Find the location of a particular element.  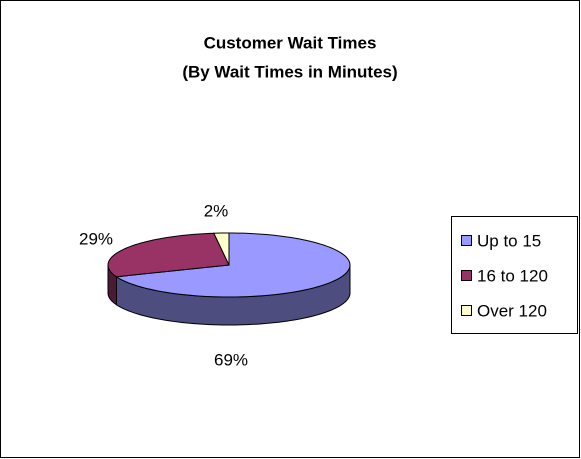

legend-label: 16 to 120 is located at coordinates (512, 275).